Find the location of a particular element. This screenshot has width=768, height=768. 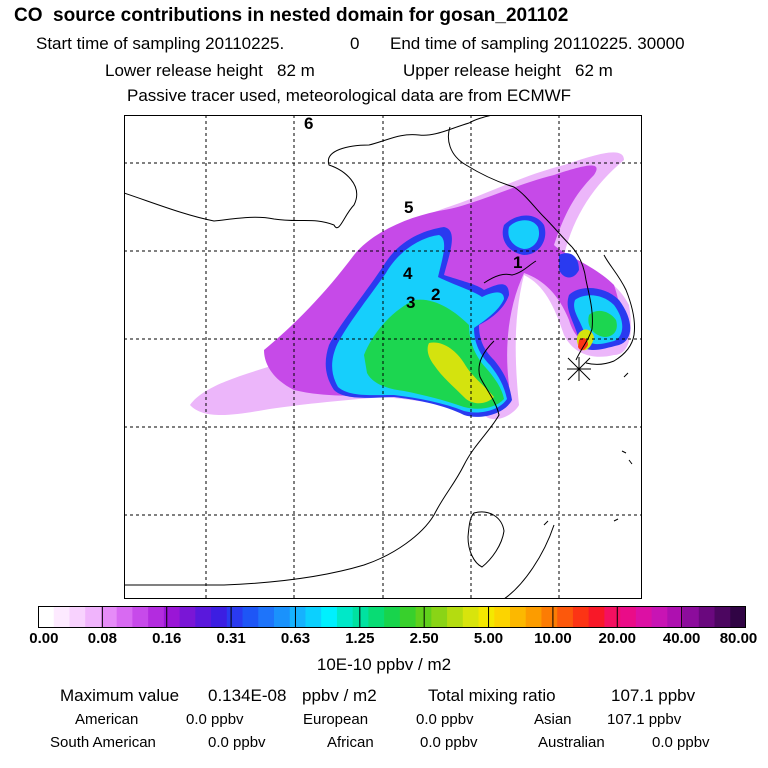

total-mixing-label: Total mixing ratio is located at coordinates (492, 695).